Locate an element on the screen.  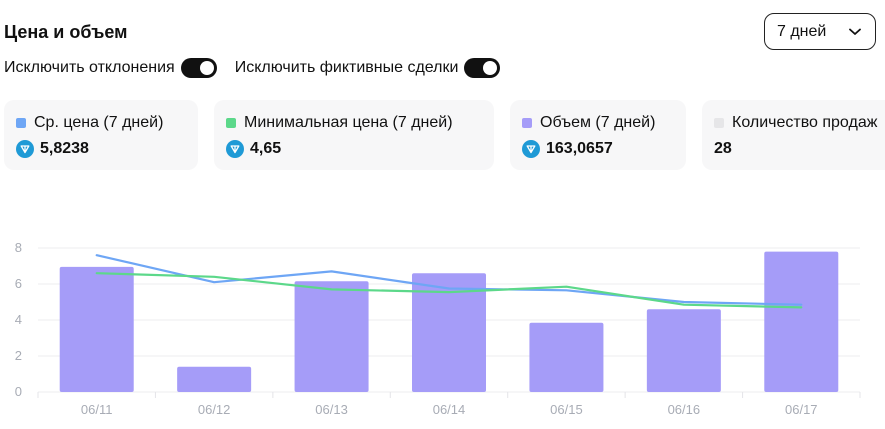
stat-value-avg-price: 5,8238 is located at coordinates (64, 148).